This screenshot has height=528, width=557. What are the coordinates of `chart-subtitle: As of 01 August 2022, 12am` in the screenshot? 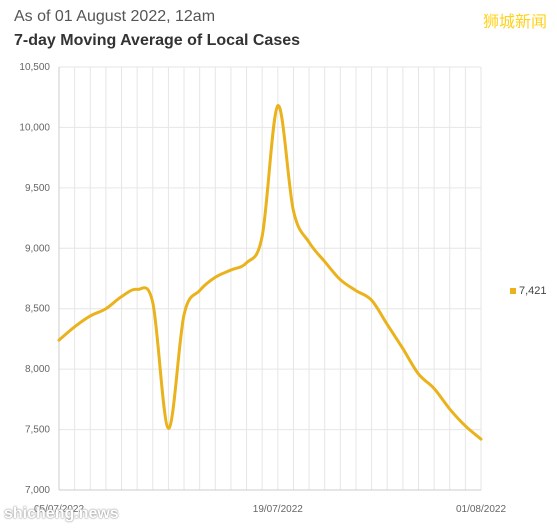 It's located at (115, 16).